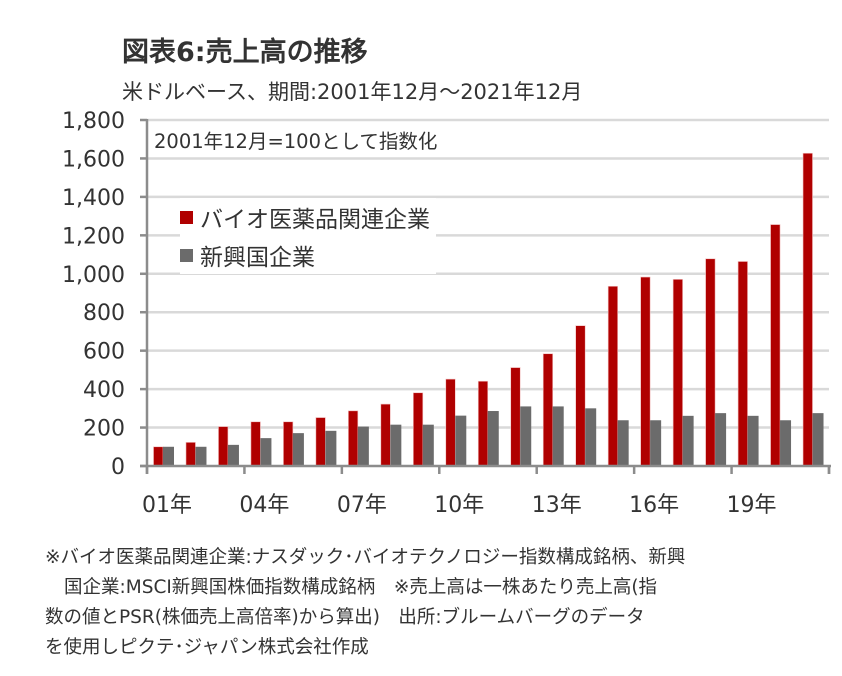 This screenshot has width=842, height=676. I want to click on x-tick-label: 16年, so click(654, 505).